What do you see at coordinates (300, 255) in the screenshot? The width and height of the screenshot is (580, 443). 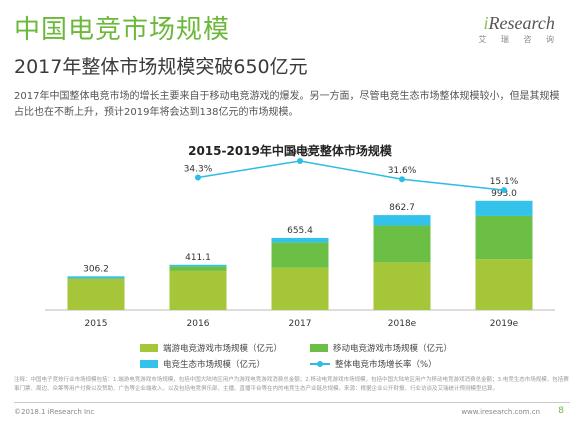 I see `bar-mobile-2017` at bounding box center [300, 255].